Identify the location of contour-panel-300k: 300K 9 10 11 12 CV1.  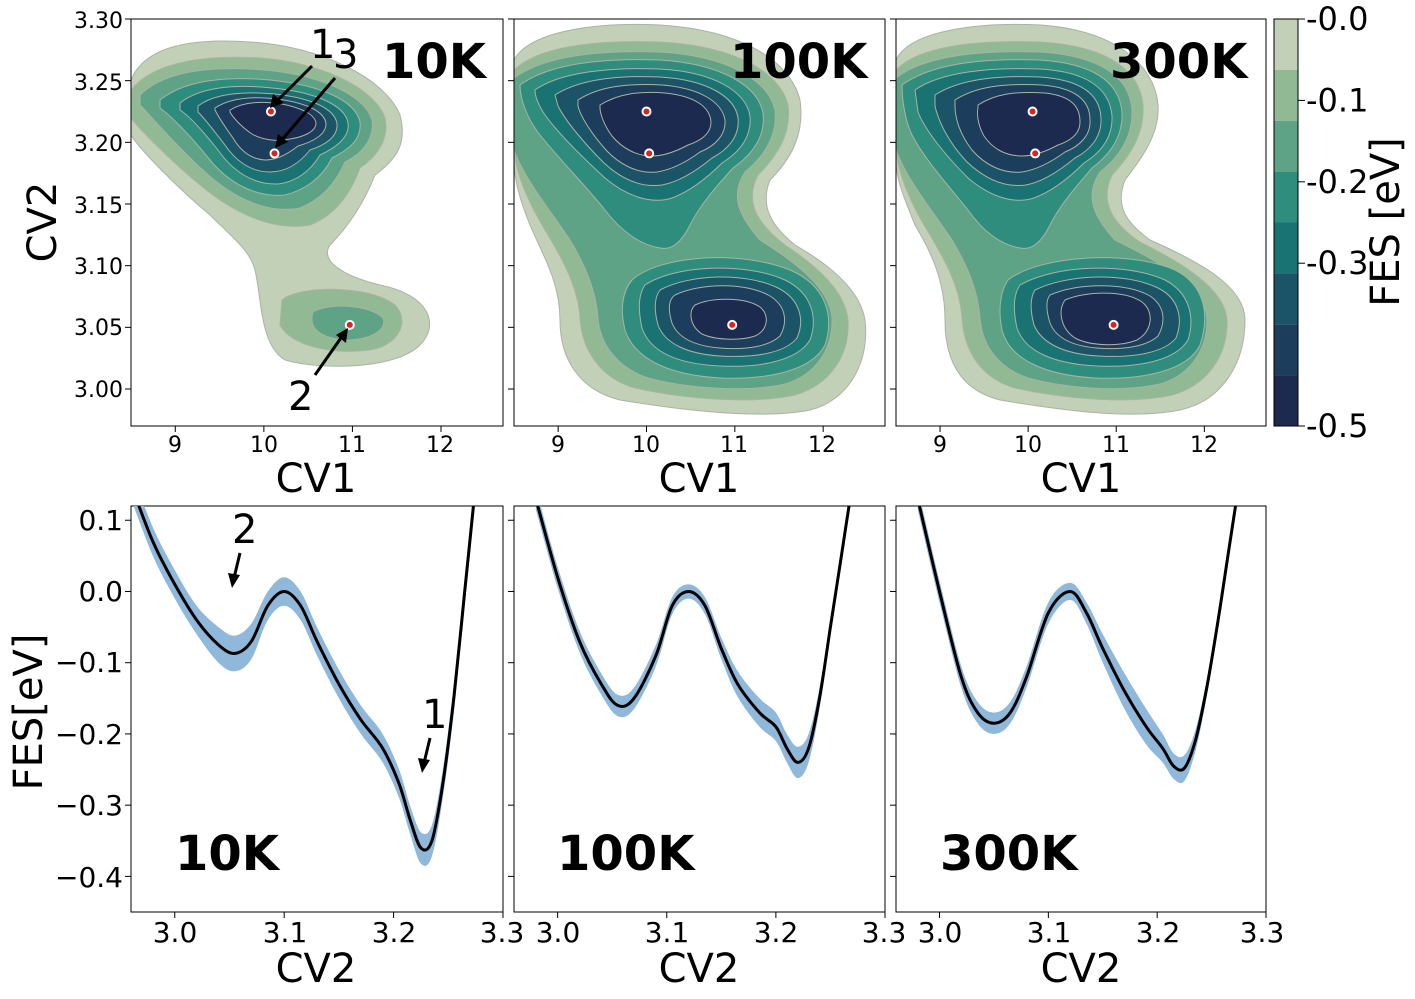
(1078, 260).